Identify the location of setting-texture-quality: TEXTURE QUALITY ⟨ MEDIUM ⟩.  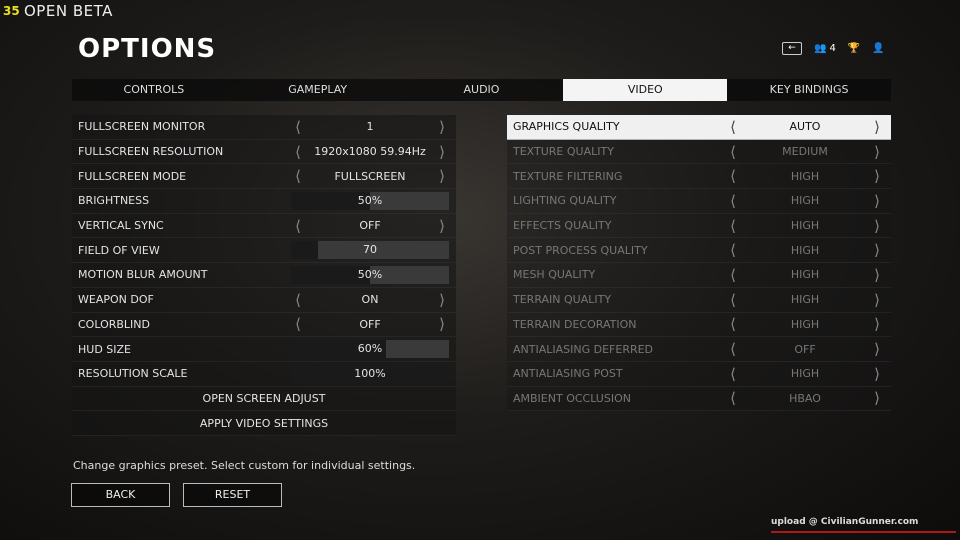
(699, 152).